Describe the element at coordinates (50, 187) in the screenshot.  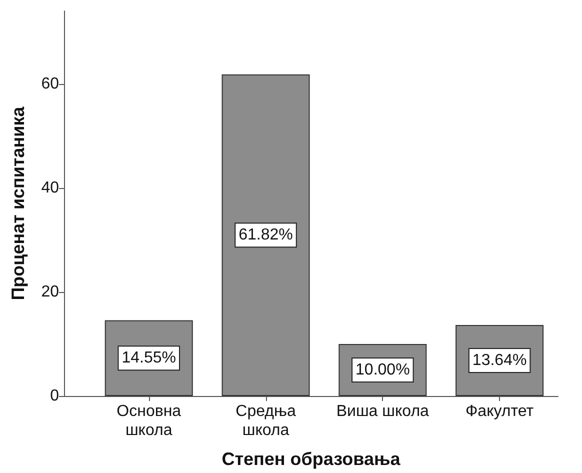
I see `y-tick-label: 40` at that location.